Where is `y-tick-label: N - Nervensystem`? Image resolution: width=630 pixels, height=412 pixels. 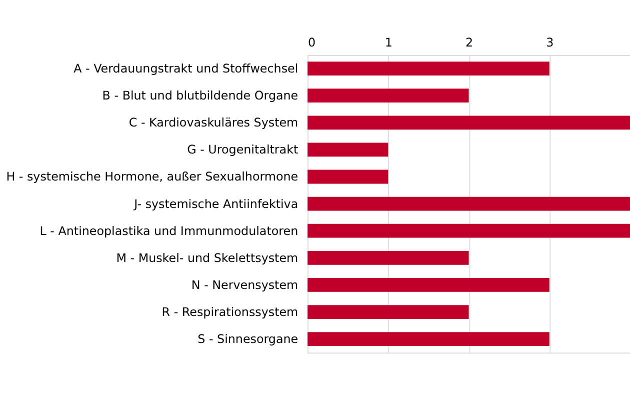 y-tick-label: N - Nervensystem is located at coordinates (244, 285).